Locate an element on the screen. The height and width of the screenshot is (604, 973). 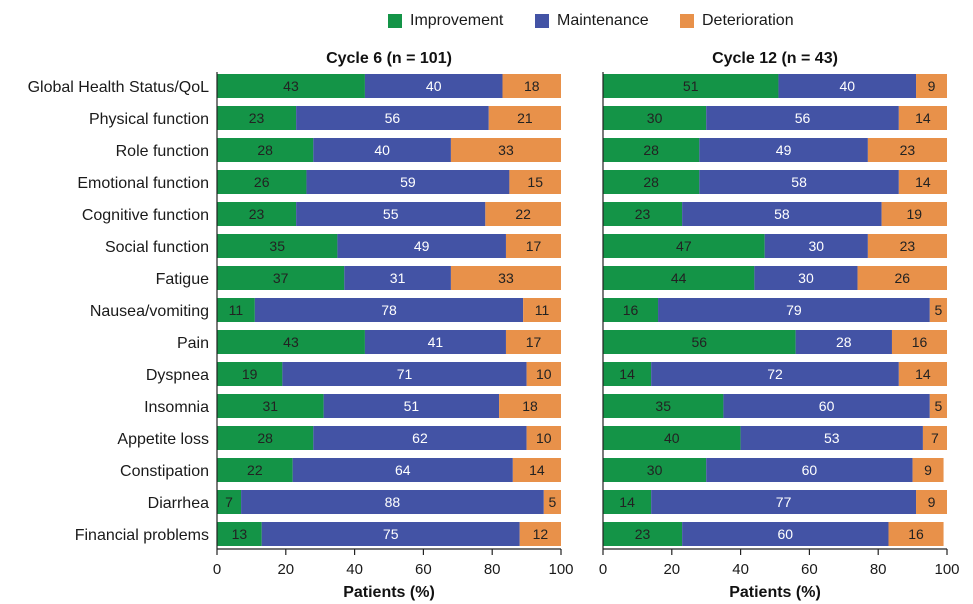
bar-improvement-p2-cognitive-function is located at coordinates (643, 214).